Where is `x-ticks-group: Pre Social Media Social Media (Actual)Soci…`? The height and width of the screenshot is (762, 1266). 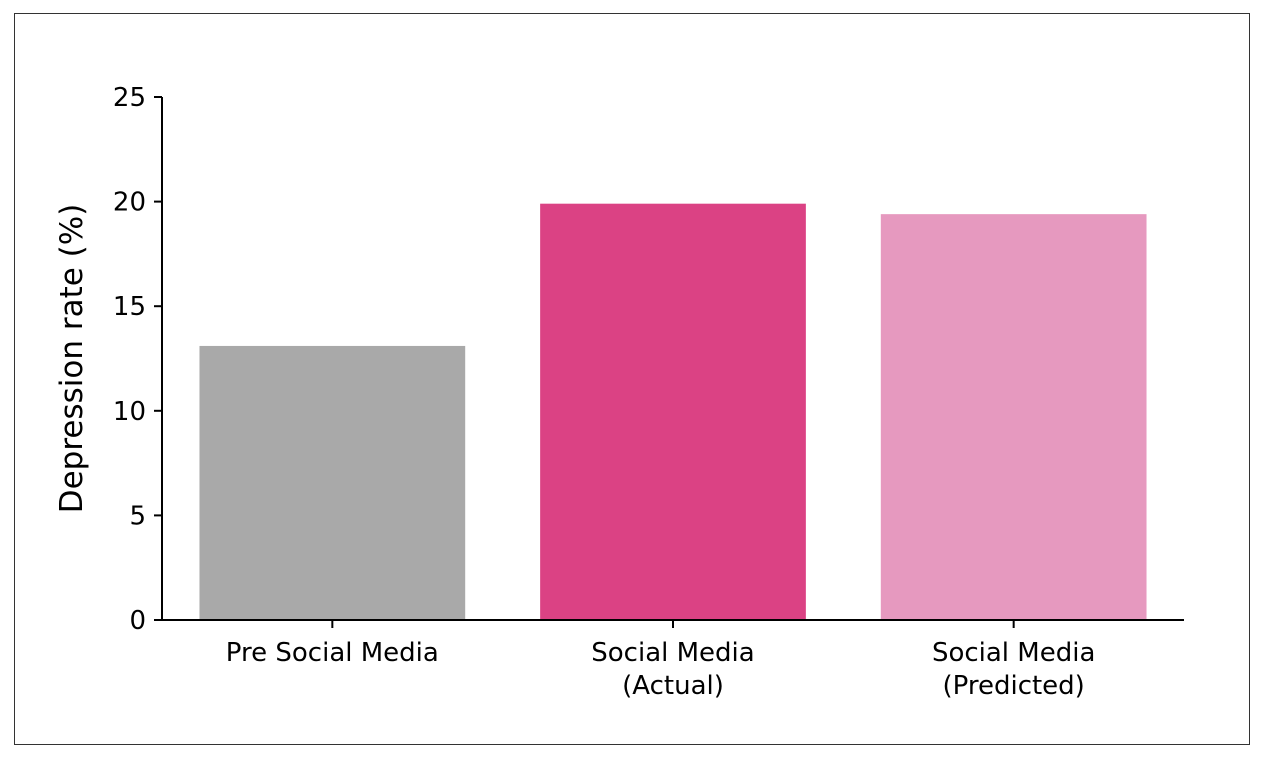
x-ticks-group: Pre Social Media Social Media (Actual)Soci… is located at coordinates (660, 660).